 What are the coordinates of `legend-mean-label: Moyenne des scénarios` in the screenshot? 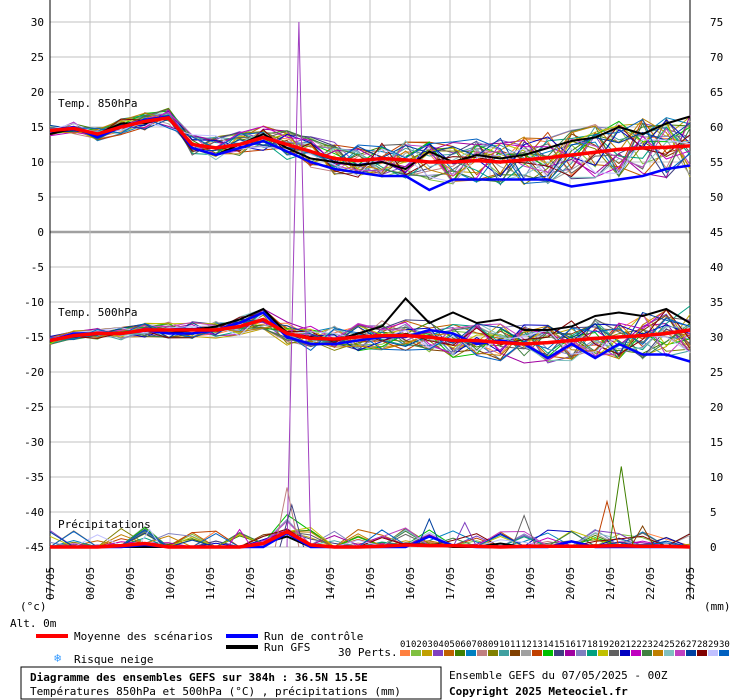 It's located at (143, 636).